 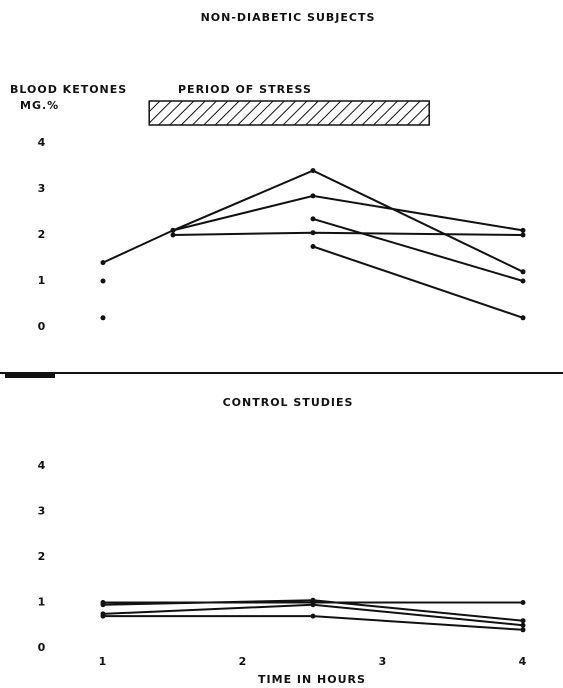 What do you see at coordinates (523, 661) in the screenshot?
I see `x-tick-label: 4` at bounding box center [523, 661].